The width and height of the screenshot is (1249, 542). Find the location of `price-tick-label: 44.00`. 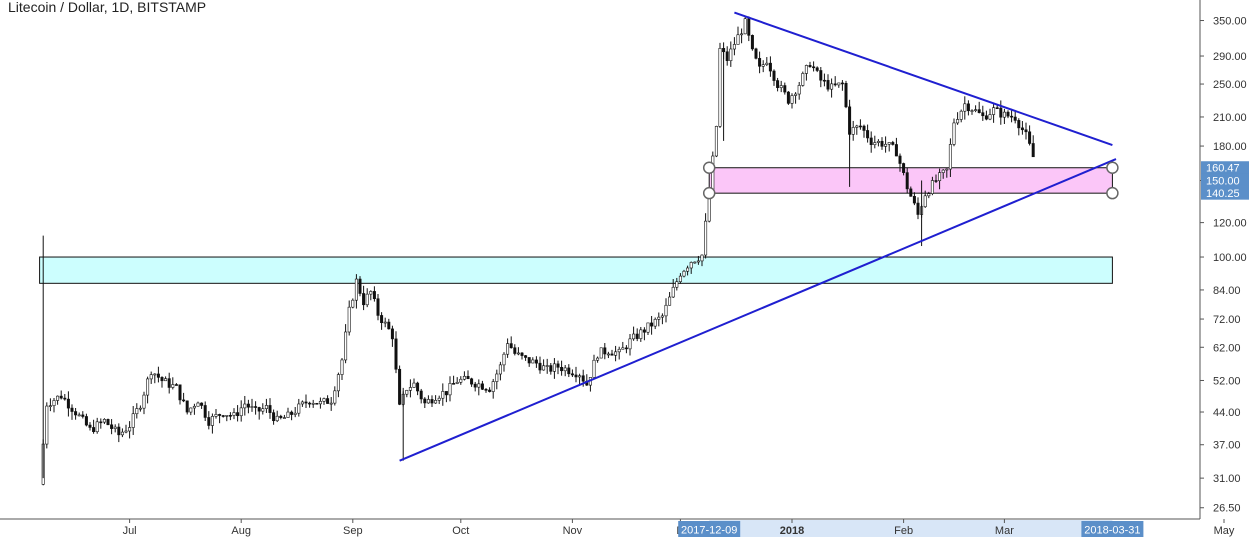

price-tick-label: 44.00 is located at coordinates (1227, 413).